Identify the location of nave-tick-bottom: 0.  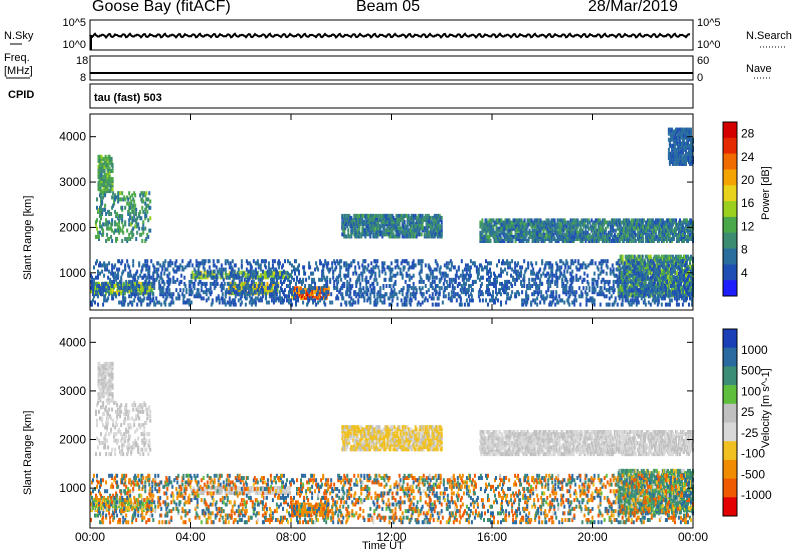
(700, 78).